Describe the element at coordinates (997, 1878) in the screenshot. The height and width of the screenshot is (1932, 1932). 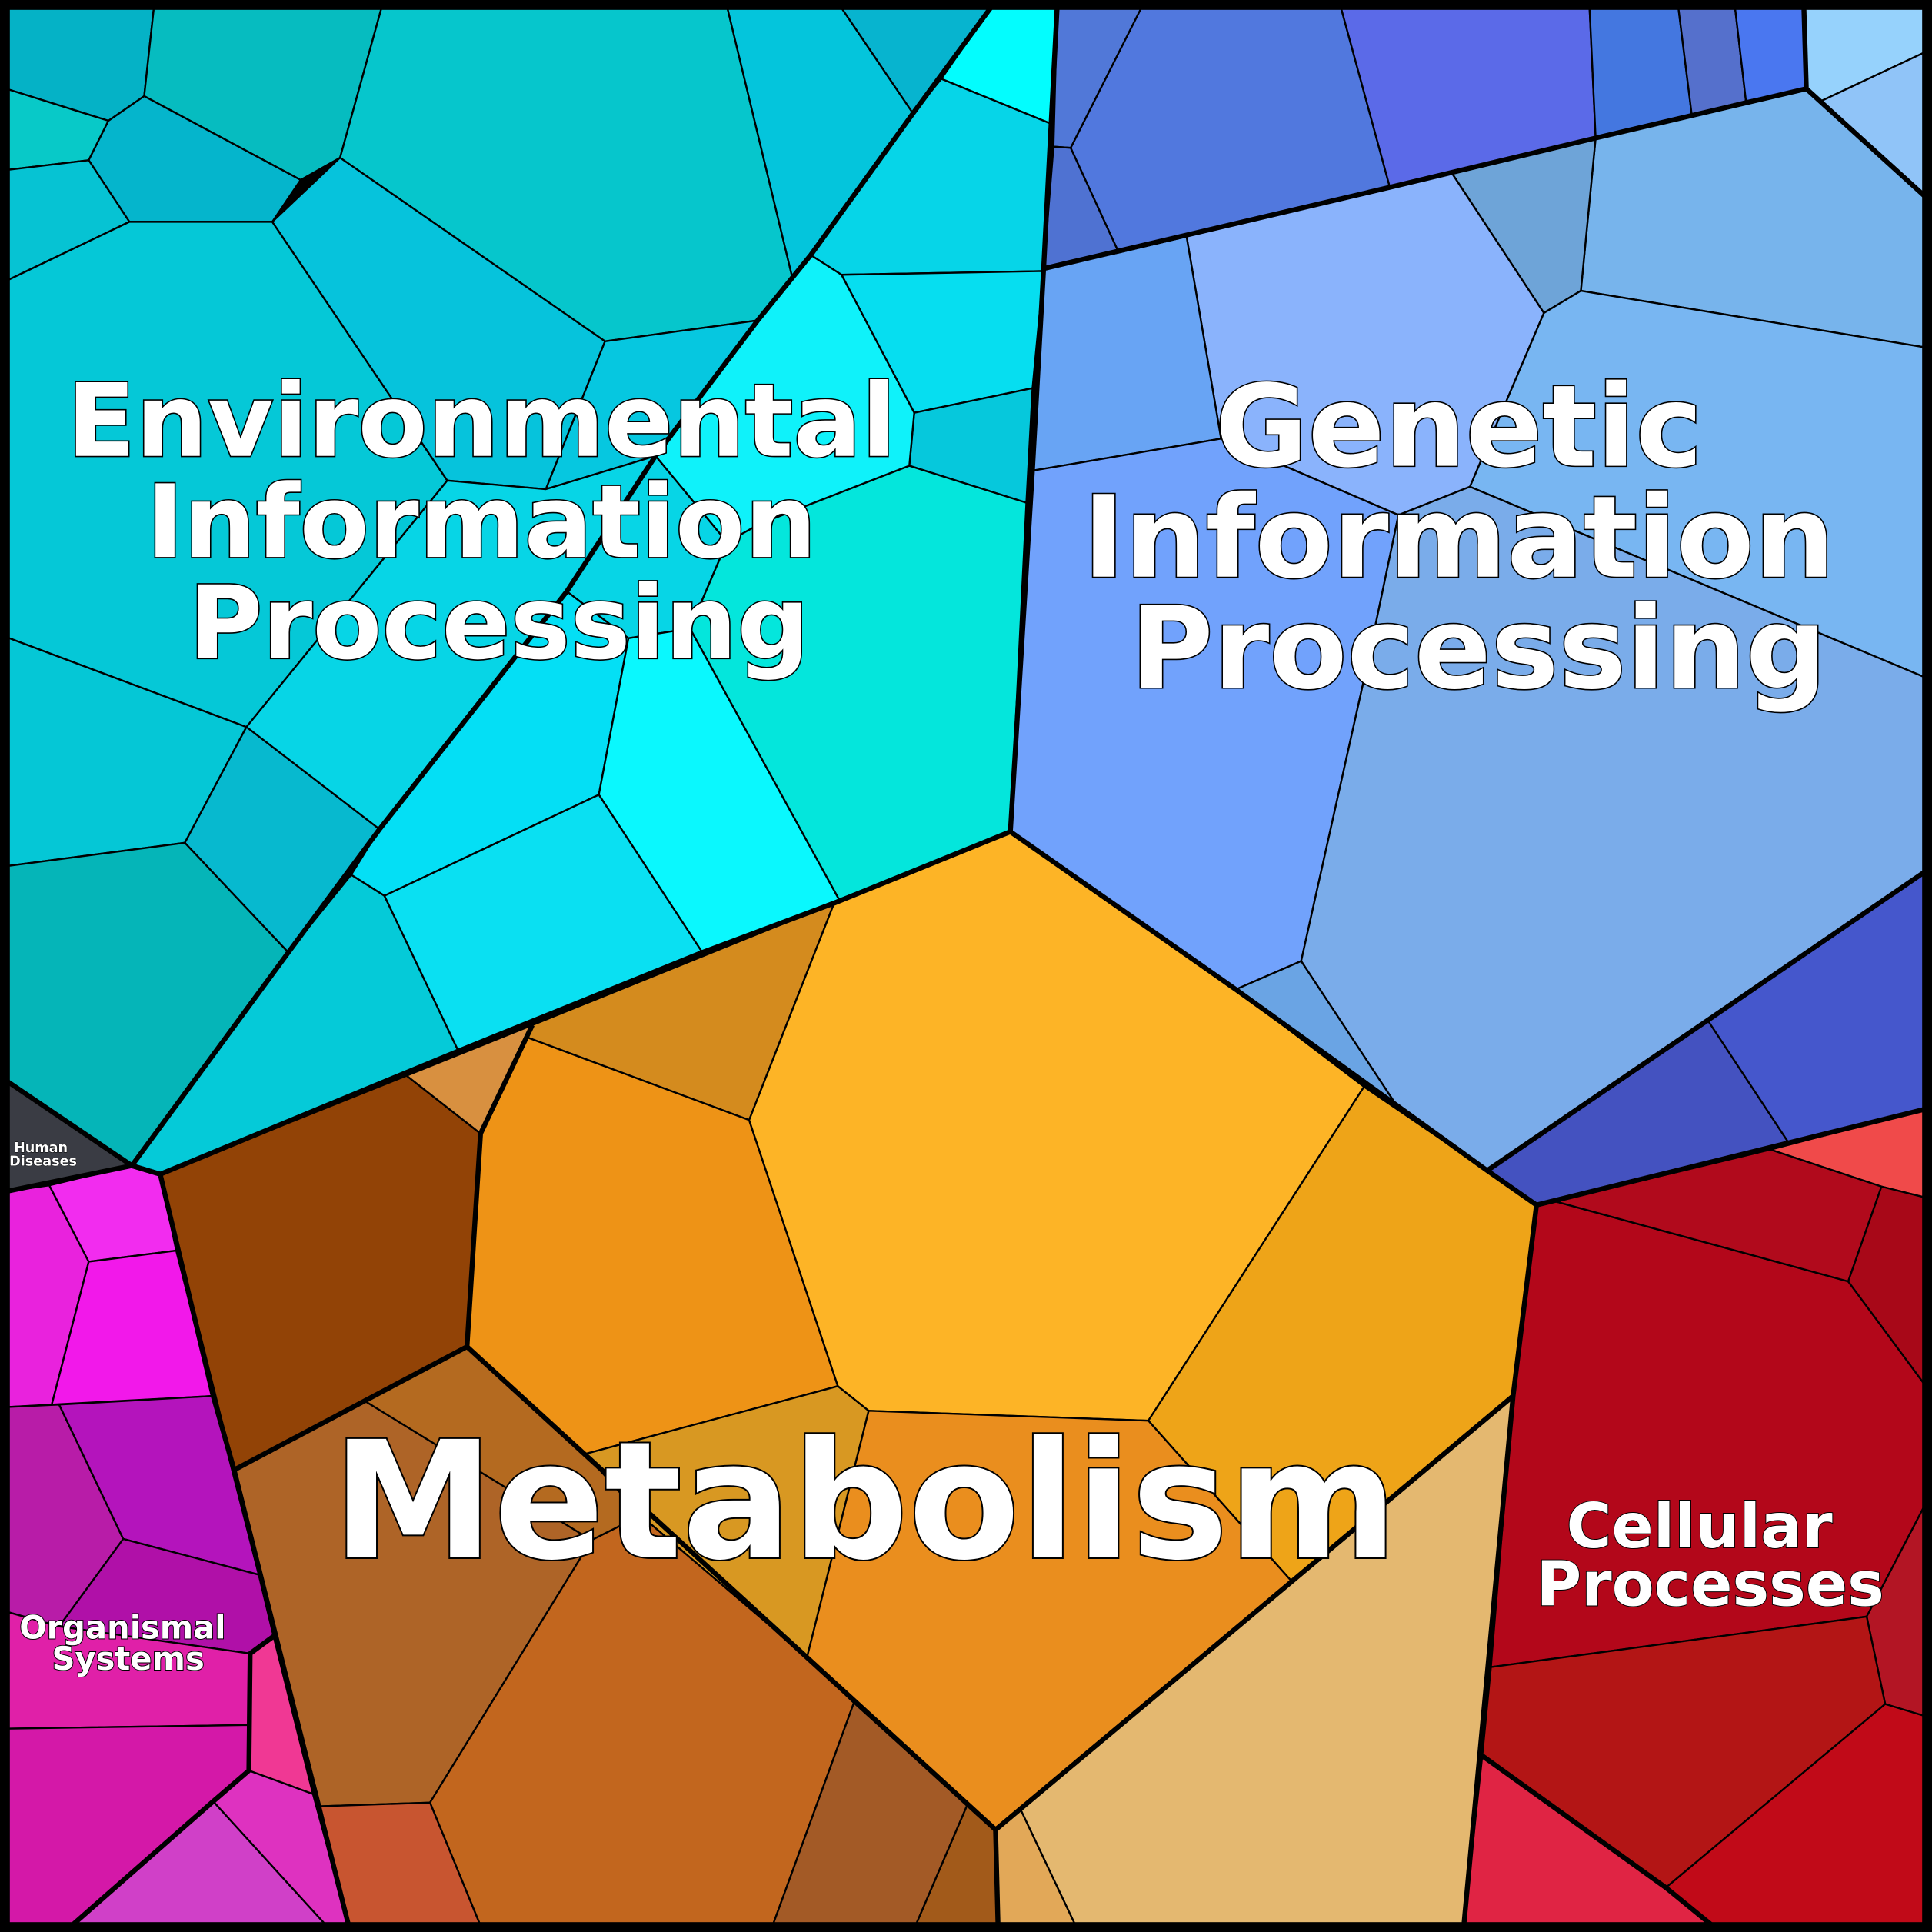
I see `border-metabolism-inner3` at that location.